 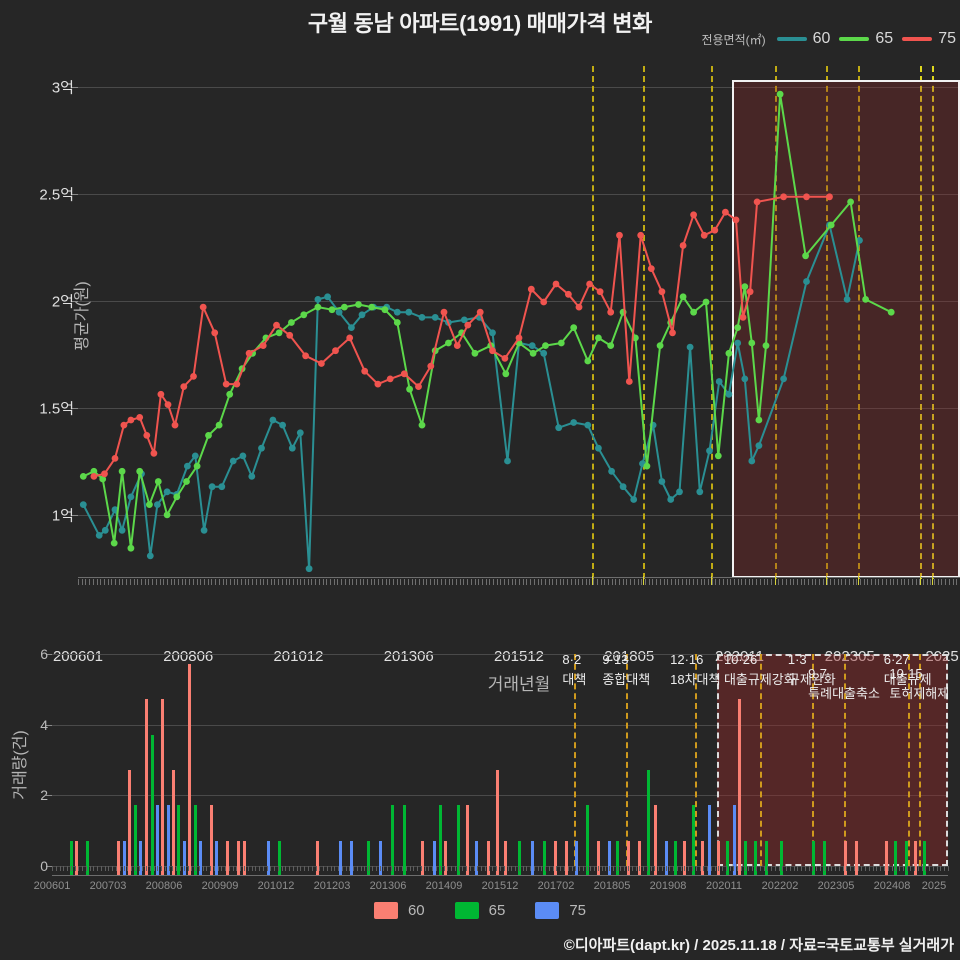 I want to click on legend-bottom-item-60: 60, so click(x=399, y=910).